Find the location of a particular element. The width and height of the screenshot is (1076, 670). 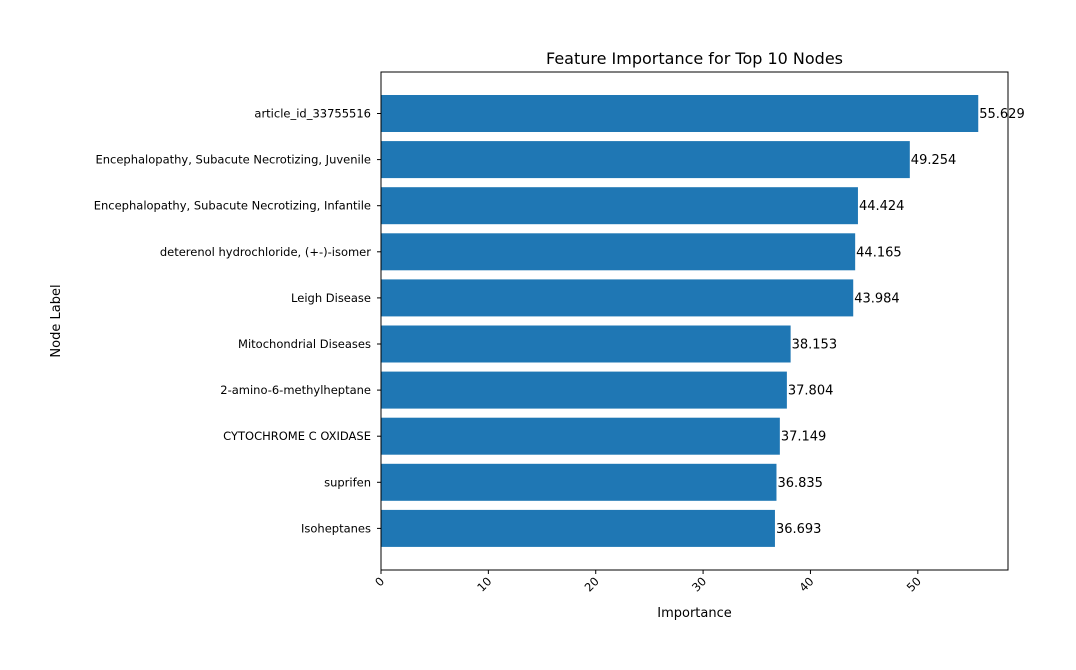

y-tick-label: article_id_33755516 is located at coordinates (312, 114).